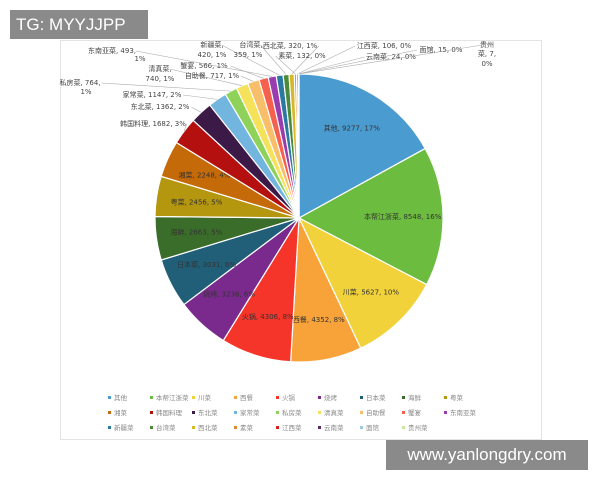 Image resolution: width=600 pixels, height=480 pixels. I want to click on data-label-25: 菜, 7,, so click(487, 53).